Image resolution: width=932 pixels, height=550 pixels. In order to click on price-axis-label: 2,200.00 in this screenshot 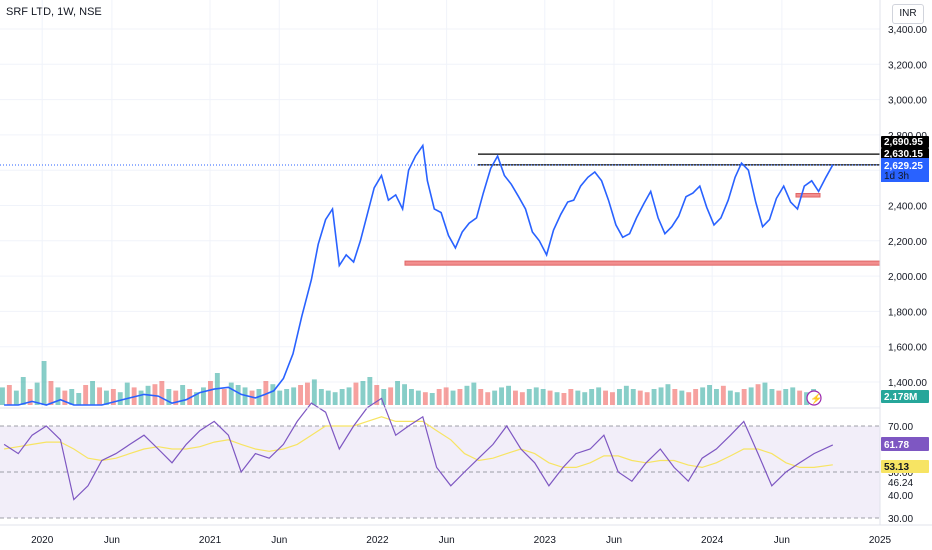, I will do `click(907, 242)`.